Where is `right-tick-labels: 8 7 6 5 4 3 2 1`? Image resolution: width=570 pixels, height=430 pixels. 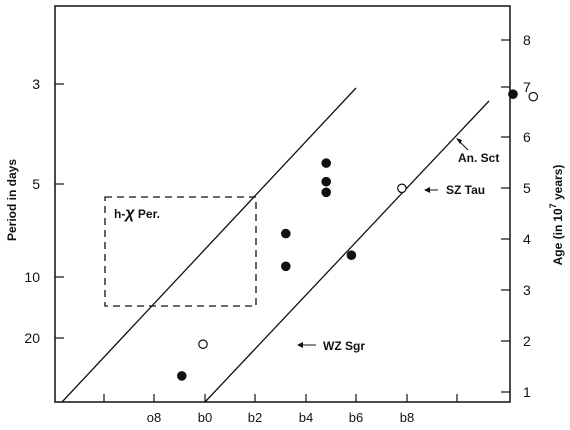 right-tick-labels: 8 7 6 5 4 3 2 1 is located at coordinates (527, 216).